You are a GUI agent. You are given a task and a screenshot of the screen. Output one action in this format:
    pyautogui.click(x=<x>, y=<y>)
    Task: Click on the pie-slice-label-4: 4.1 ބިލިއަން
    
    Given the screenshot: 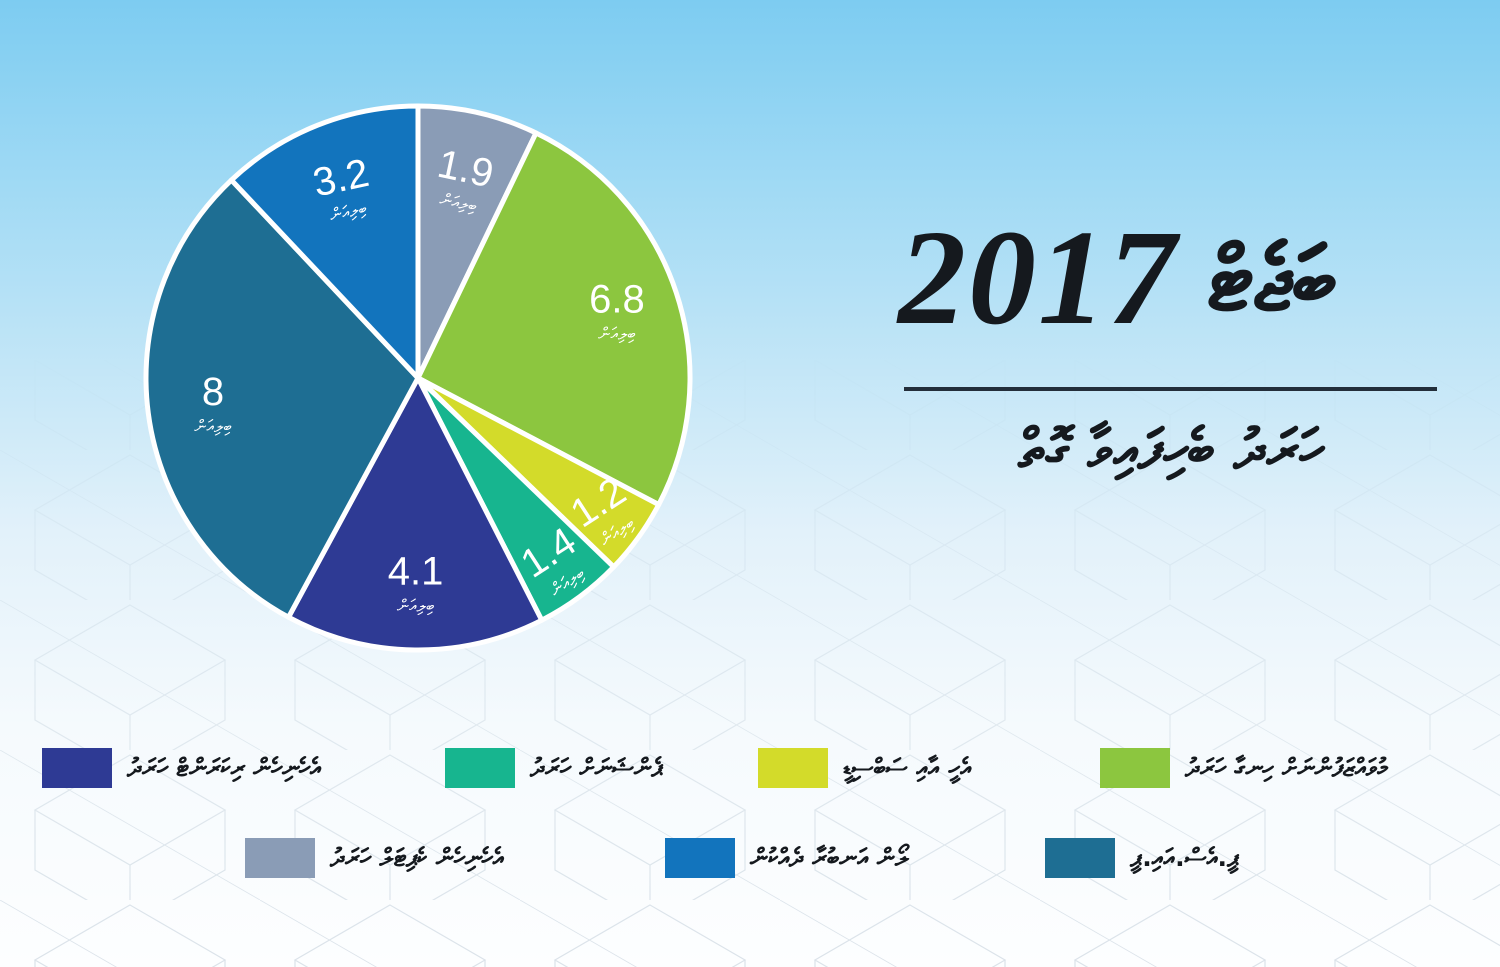 What is the action you would take?
    pyautogui.click(x=416, y=583)
    